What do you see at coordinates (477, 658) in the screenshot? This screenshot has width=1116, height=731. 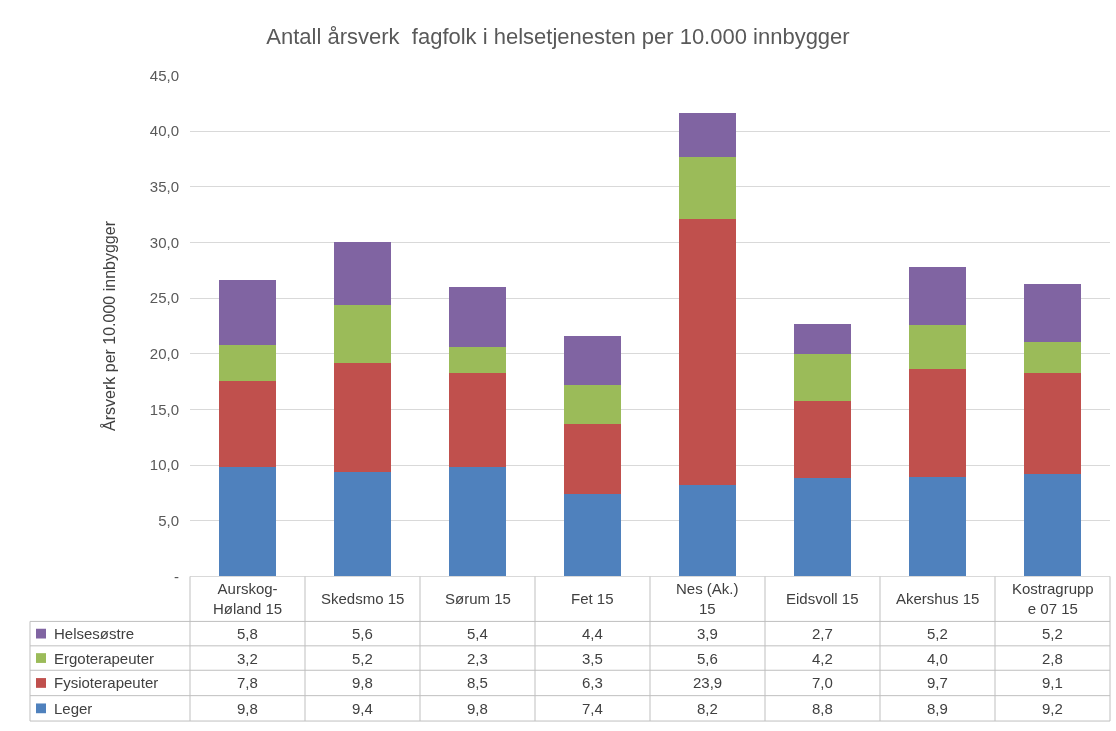 I see `data-label: 2,3` at bounding box center [477, 658].